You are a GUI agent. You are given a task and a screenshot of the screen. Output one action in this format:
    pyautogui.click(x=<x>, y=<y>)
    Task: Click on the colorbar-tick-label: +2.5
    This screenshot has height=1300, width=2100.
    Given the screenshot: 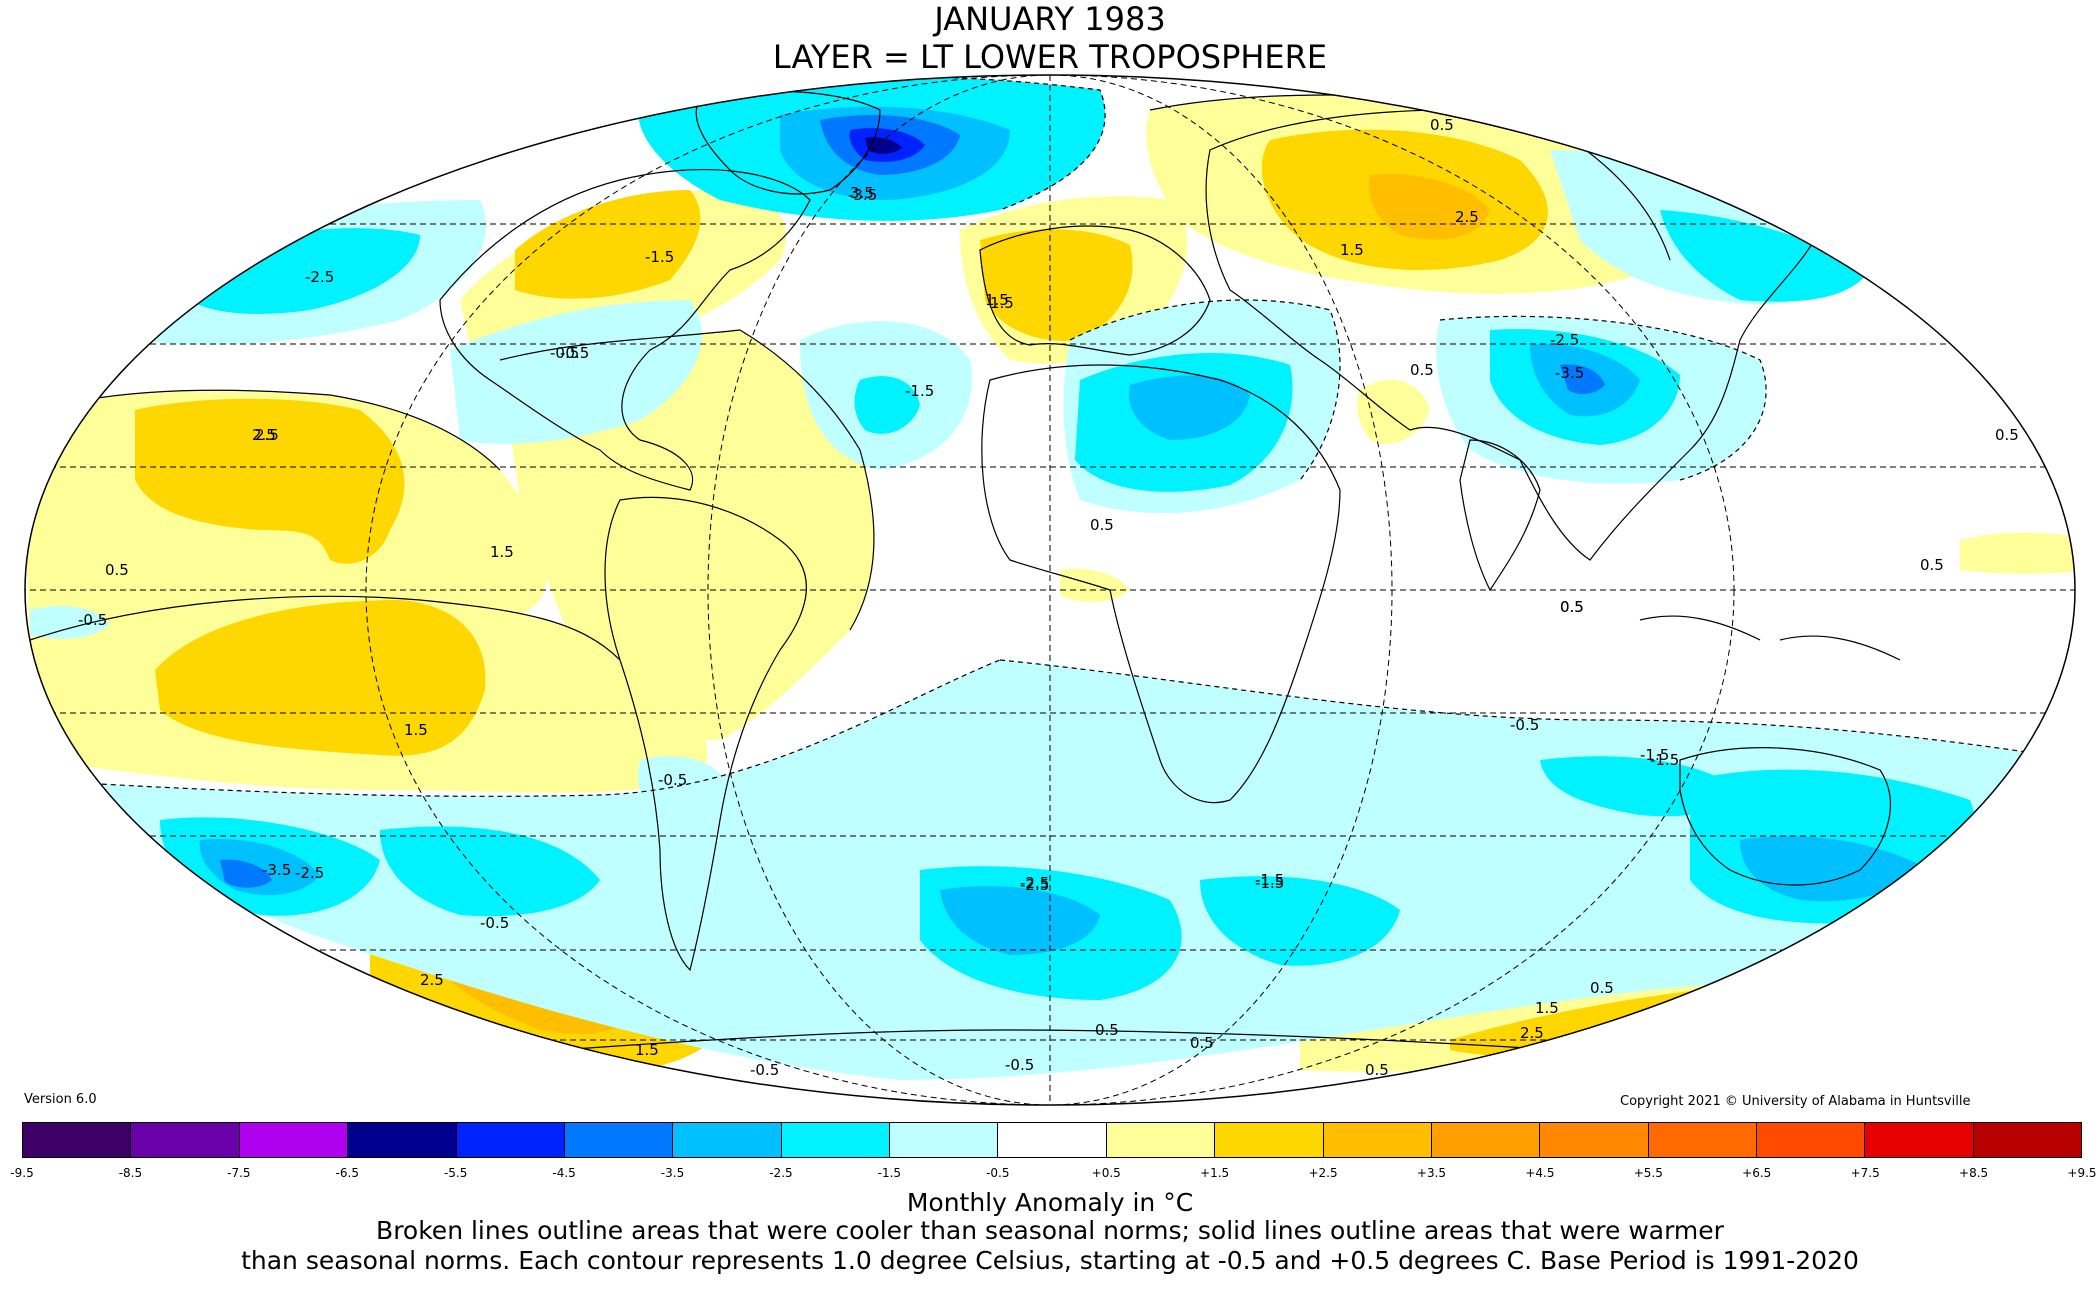 What is the action you would take?
    pyautogui.click(x=1323, y=1173)
    